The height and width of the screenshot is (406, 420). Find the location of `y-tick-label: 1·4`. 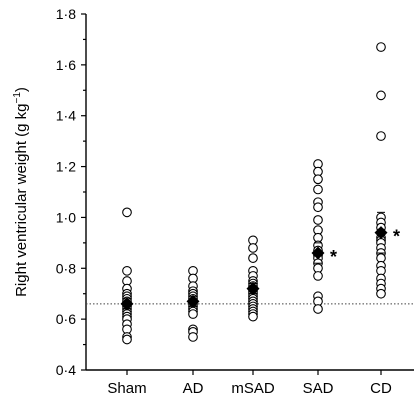

y-tick-label: 1·4 is located at coordinates (66, 116).